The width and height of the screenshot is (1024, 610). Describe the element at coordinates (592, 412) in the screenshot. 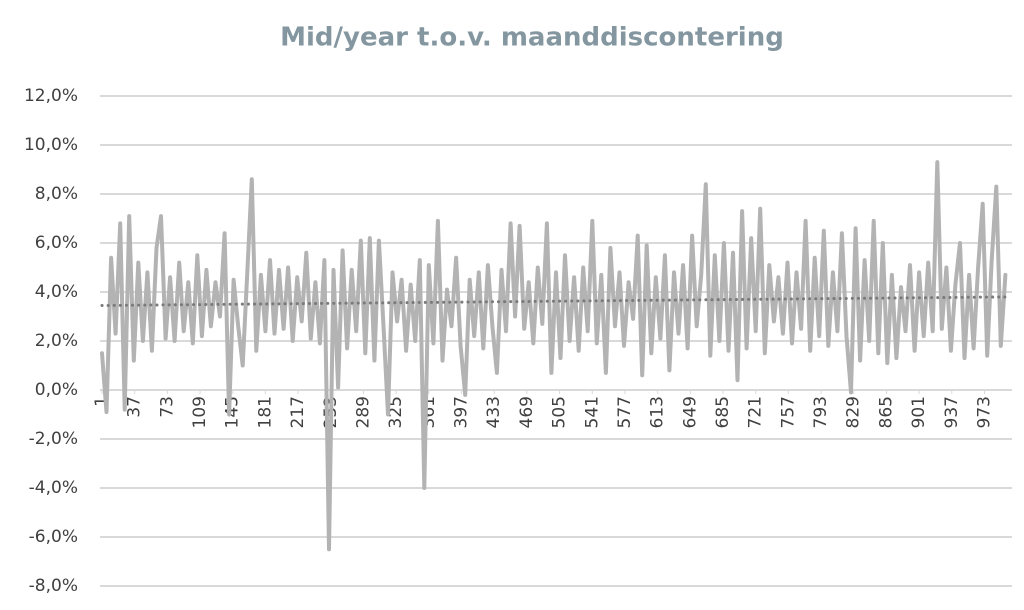

I see `x-tick-label: 541` at that location.